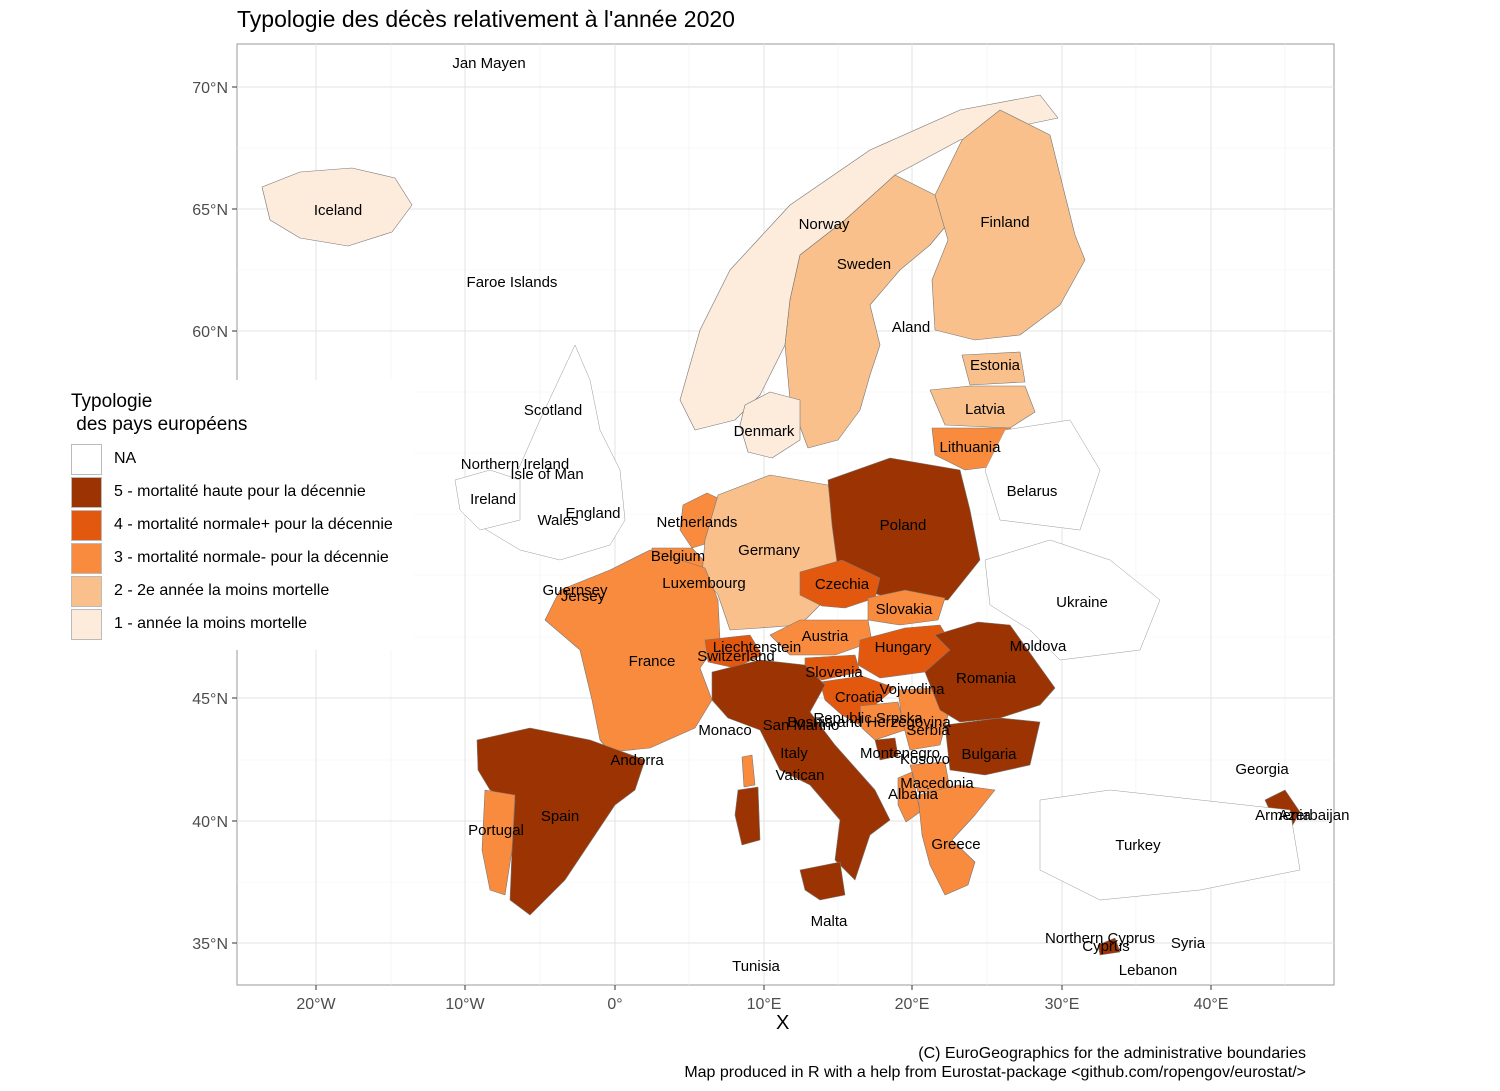 This screenshot has width=1500, height=1091. What do you see at coordinates (652, 661) in the screenshot?
I see `country-label: France` at bounding box center [652, 661].